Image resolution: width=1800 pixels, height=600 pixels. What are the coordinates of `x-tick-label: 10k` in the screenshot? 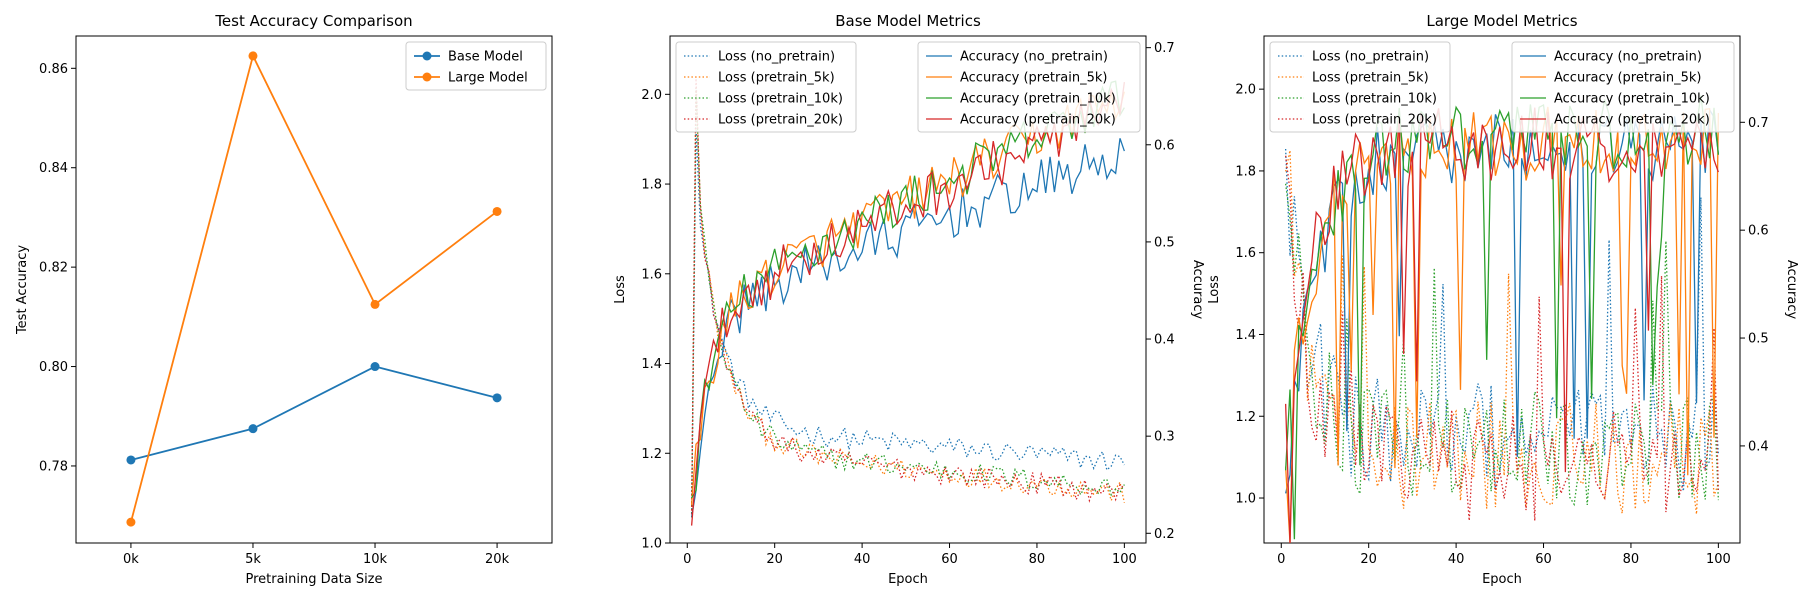 It's located at (375, 559).